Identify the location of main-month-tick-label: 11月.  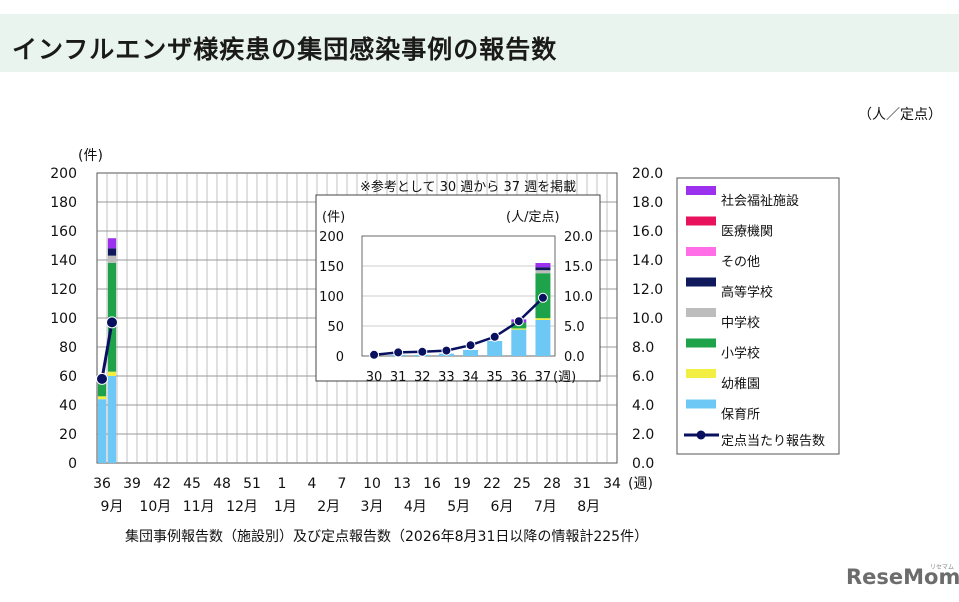
(199, 507).